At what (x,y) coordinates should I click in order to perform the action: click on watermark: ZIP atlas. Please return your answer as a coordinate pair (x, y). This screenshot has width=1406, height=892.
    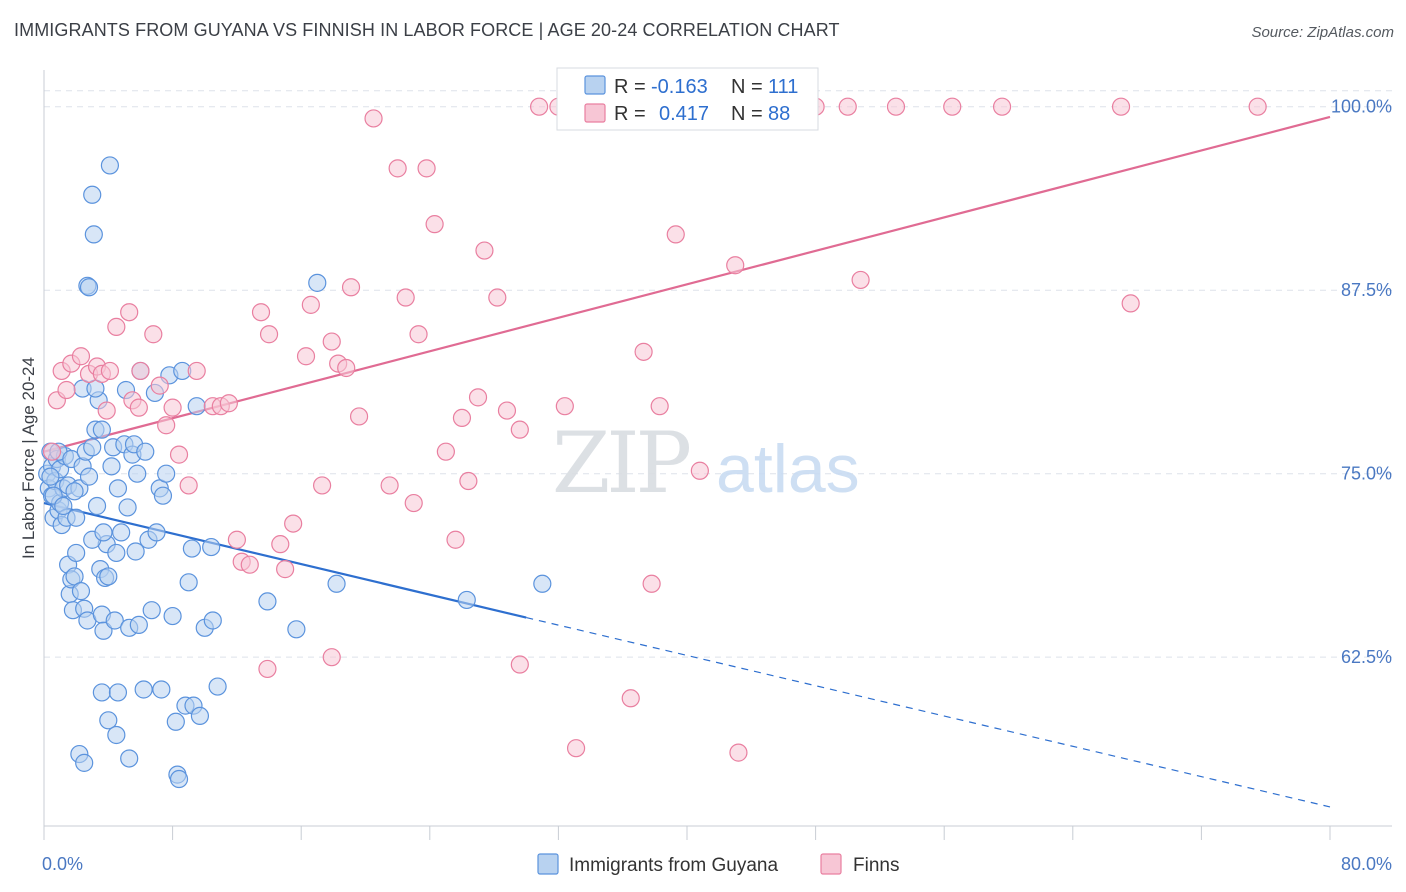
    Looking at the image, I should click on (706, 463).